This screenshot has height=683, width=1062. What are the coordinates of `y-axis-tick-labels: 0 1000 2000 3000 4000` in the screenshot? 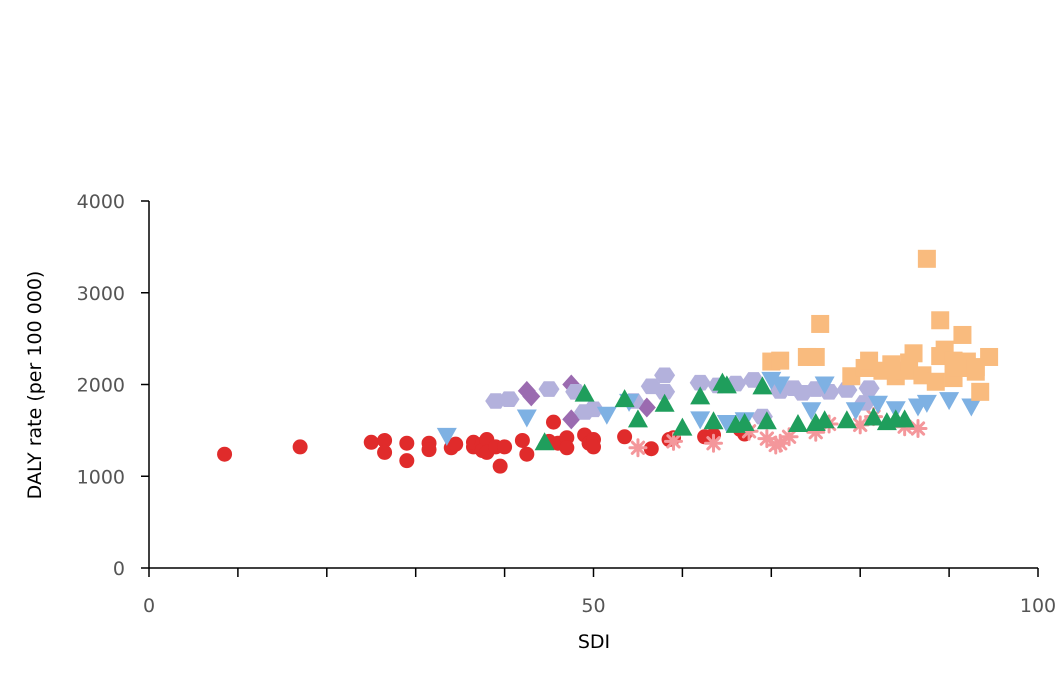 It's located at (101, 385).